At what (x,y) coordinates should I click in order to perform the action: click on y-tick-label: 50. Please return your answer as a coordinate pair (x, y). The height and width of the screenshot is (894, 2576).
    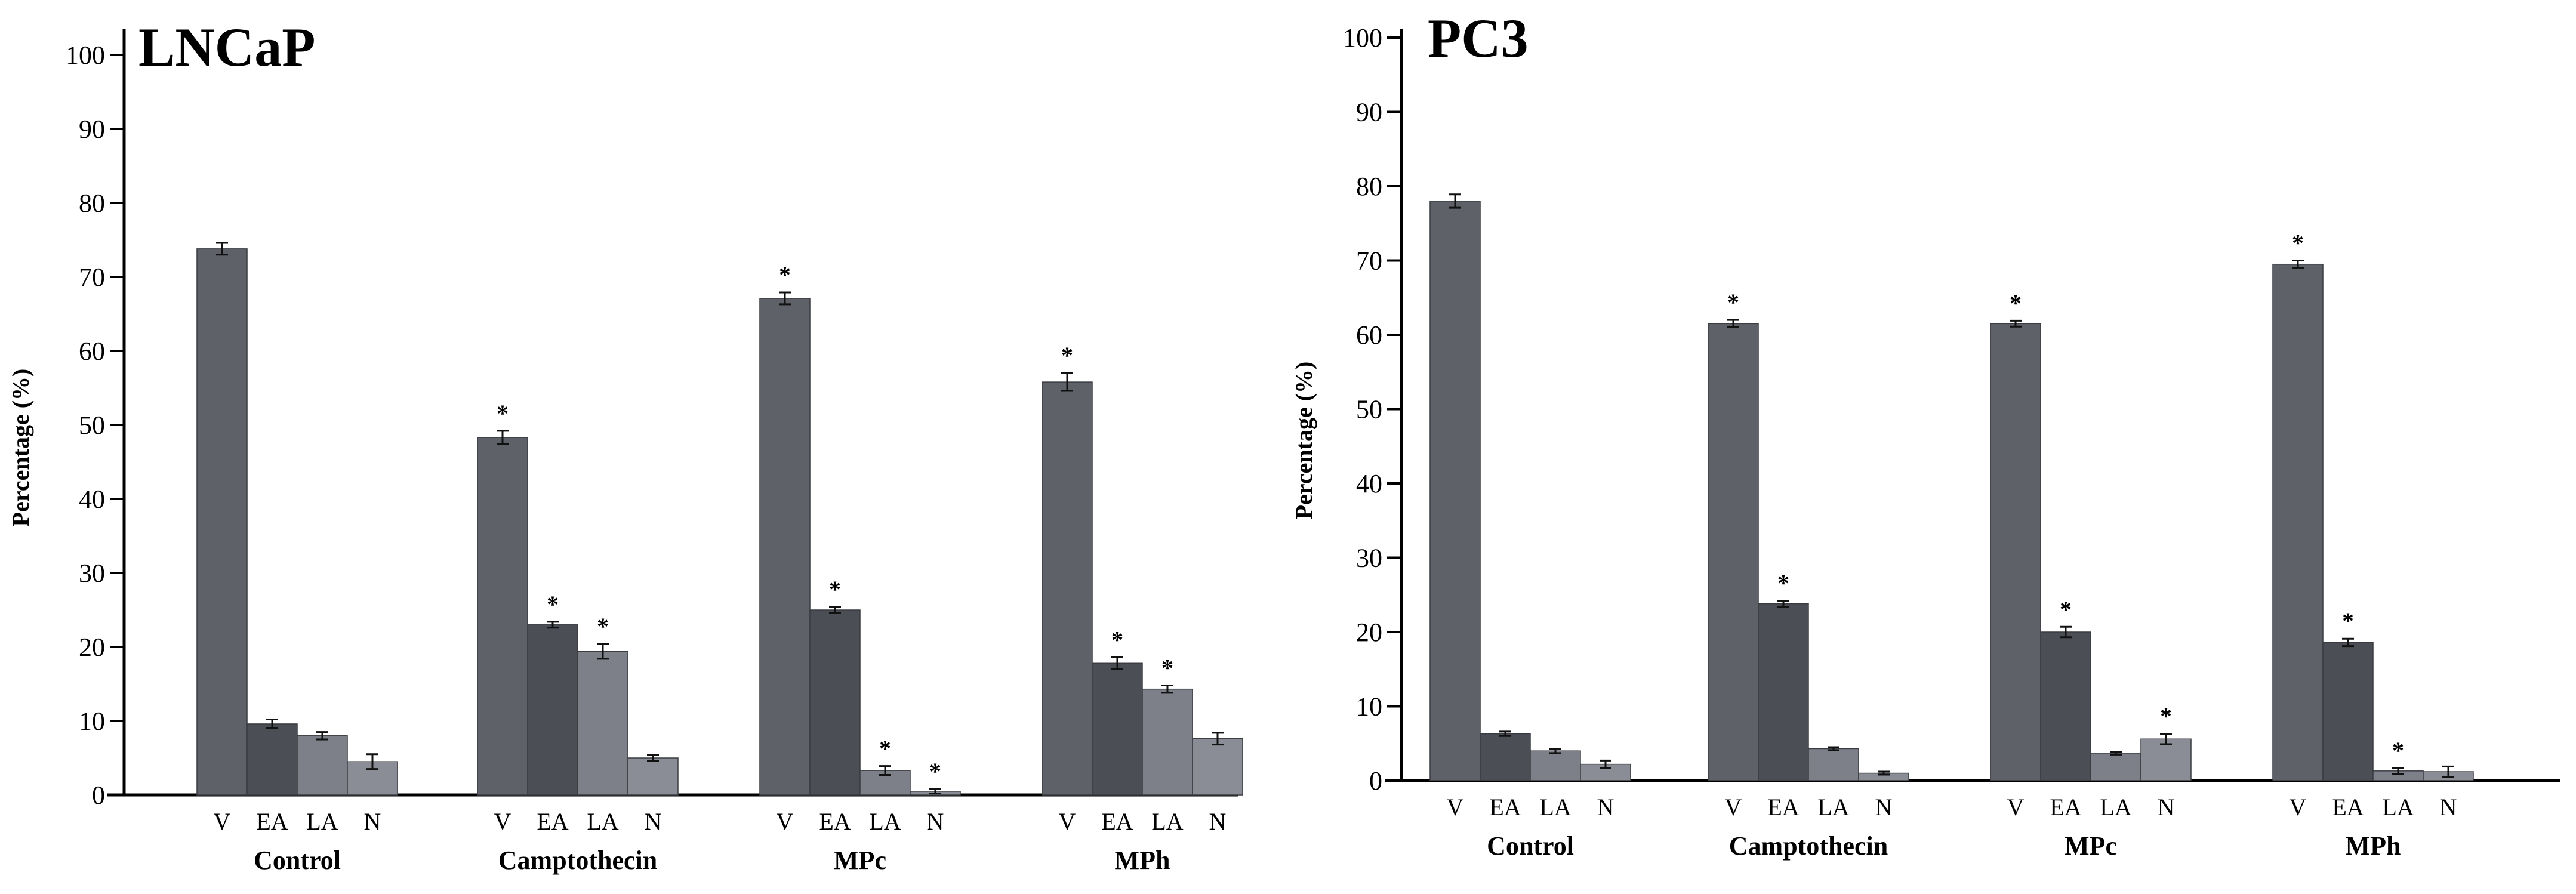
    Looking at the image, I should click on (92, 426).